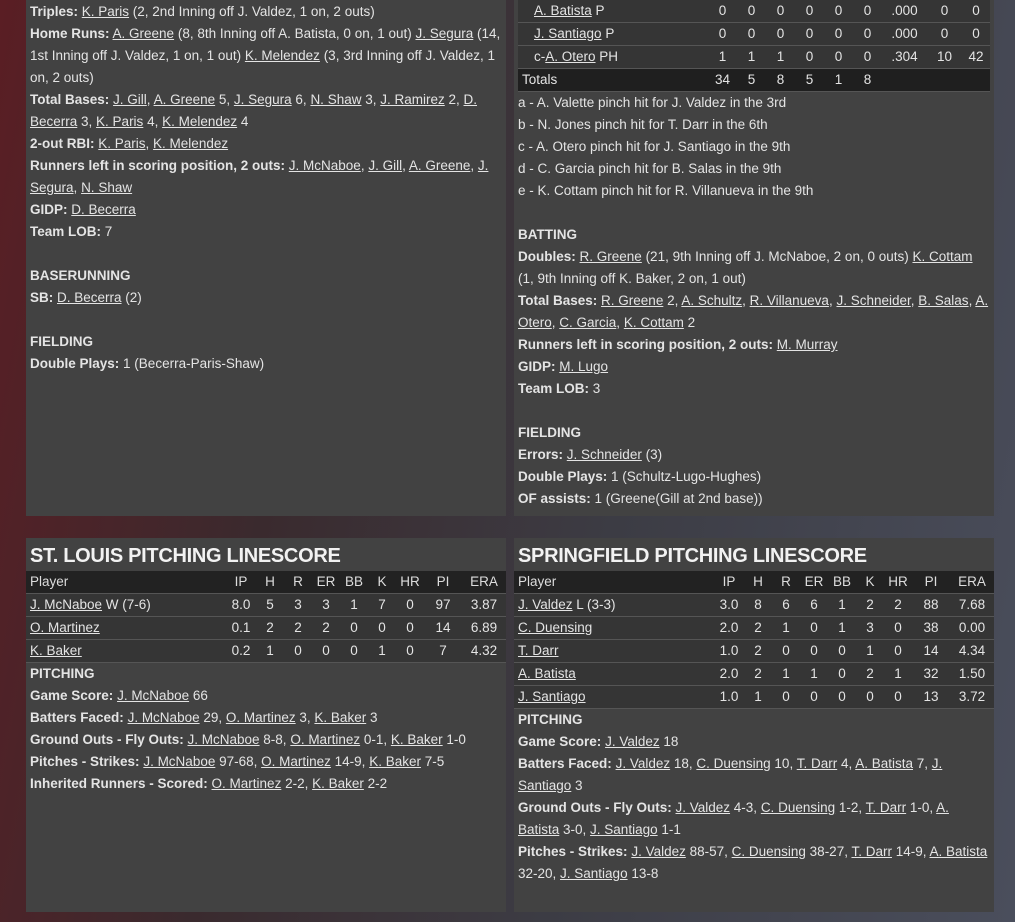  I want to click on stat-text: 7,, so click(922, 763).